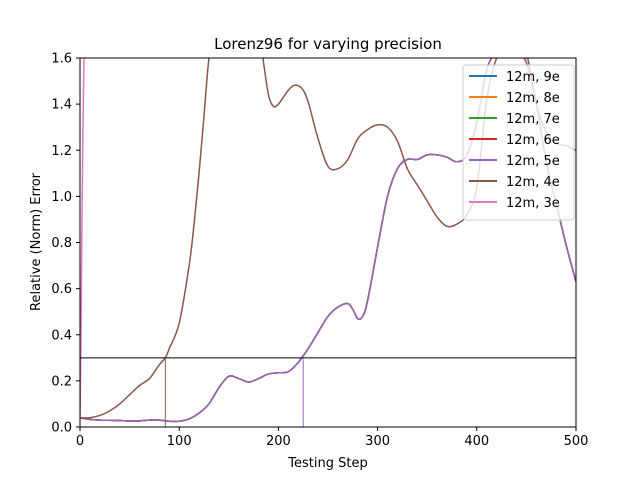 This screenshot has width=640, height=480. Describe the element at coordinates (61, 381) in the screenshot. I see `y-tick-label: 0.2` at that location.